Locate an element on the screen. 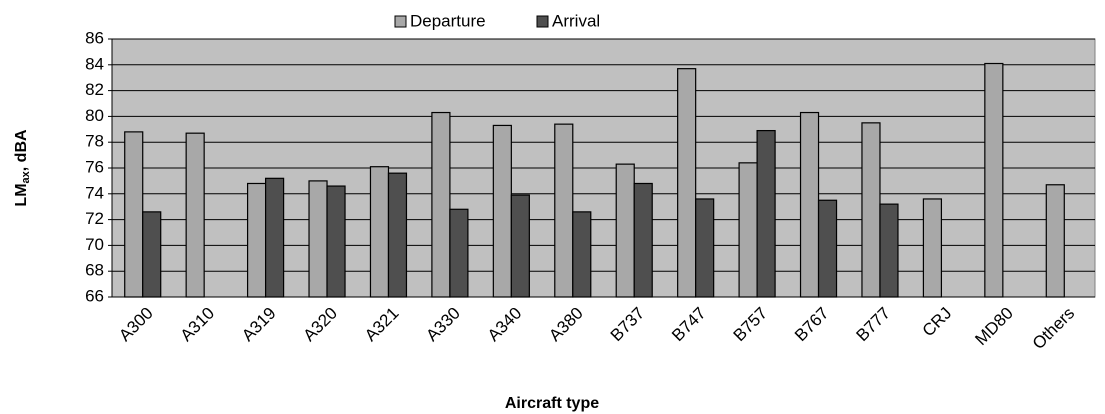 This screenshot has height=414, width=1105. y-tick-label: 74 is located at coordinates (94, 192).